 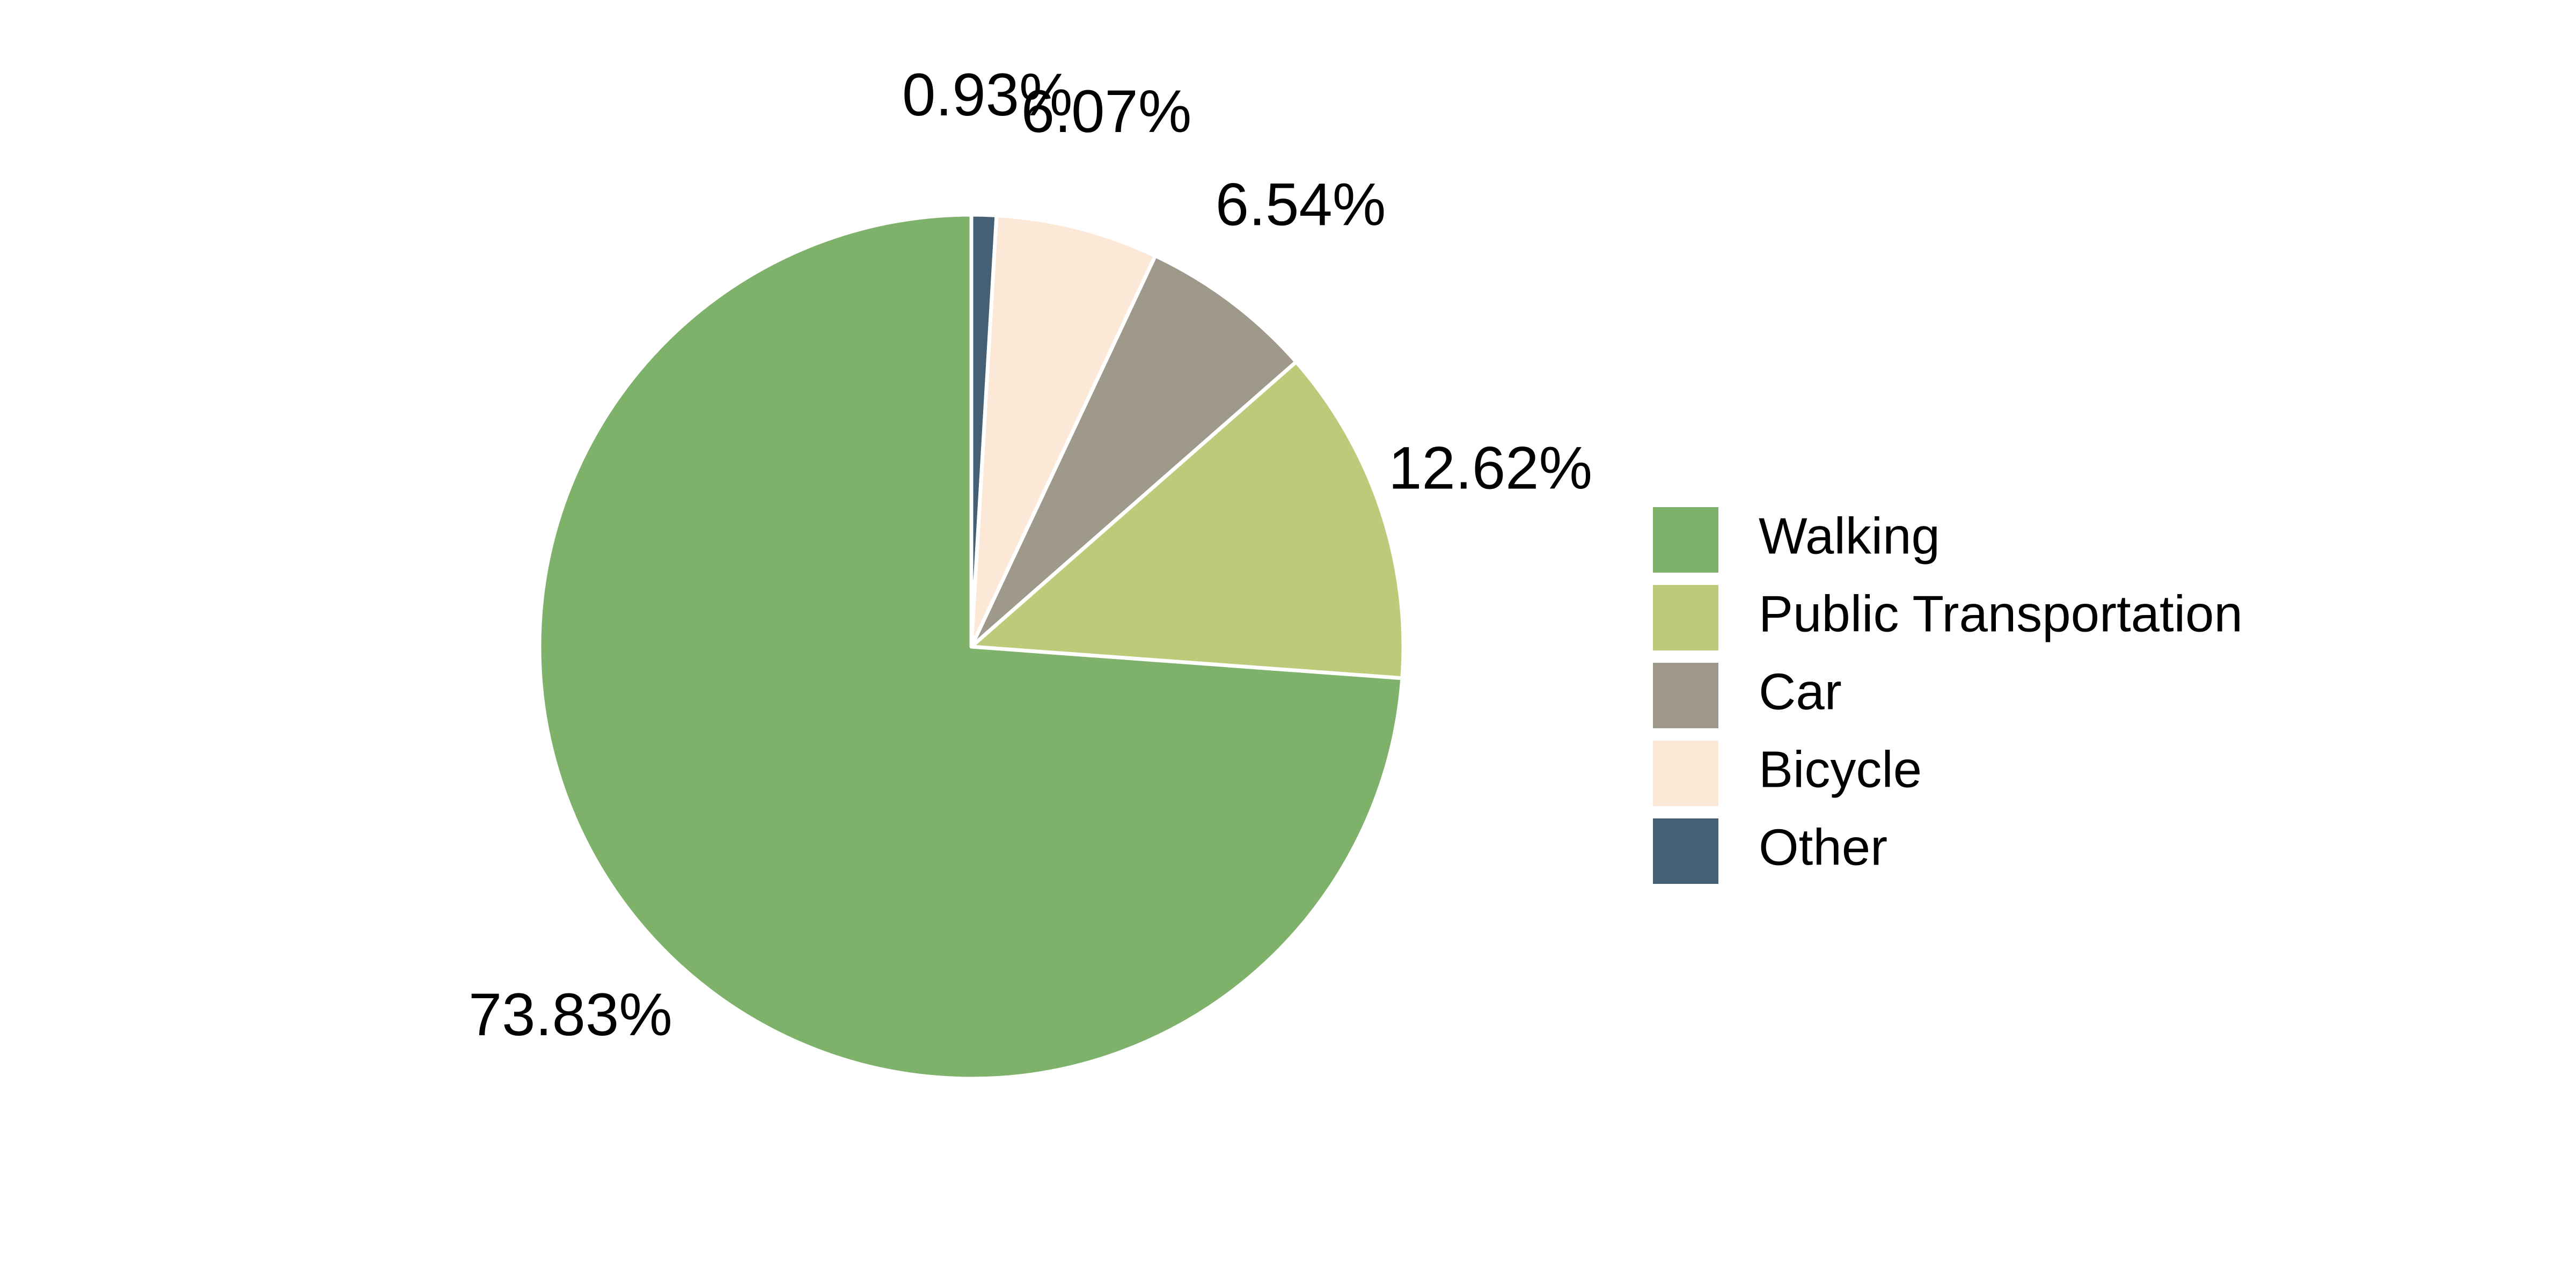 I want to click on pie-label-car: 6.54%, so click(x=1301, y=204).